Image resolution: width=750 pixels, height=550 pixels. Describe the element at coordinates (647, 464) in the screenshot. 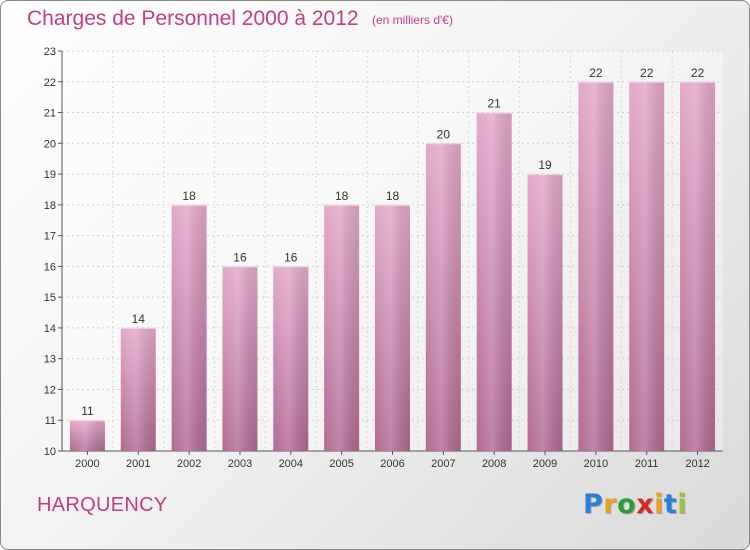

I see `x-tick-label: 2011` at that location.